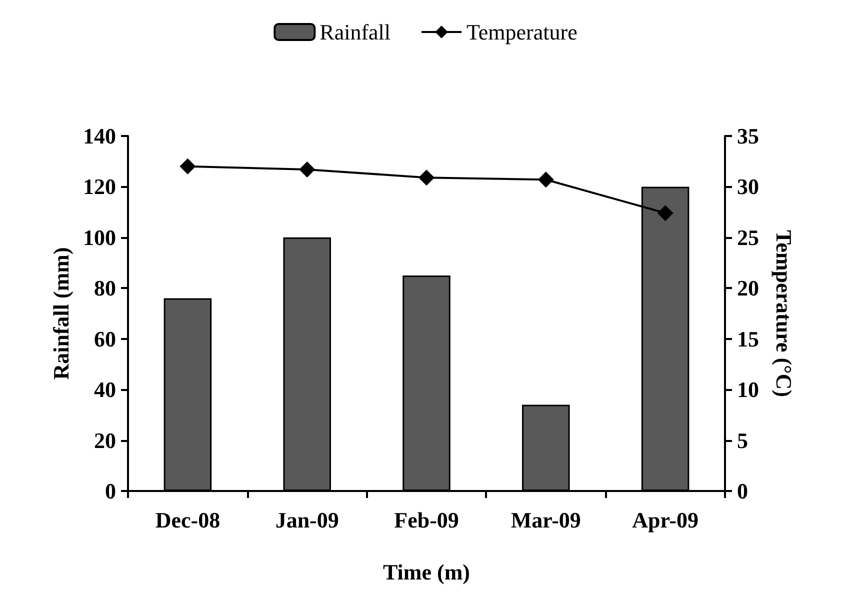  I want to click on y-tick-label: 0, so click(110, 491).